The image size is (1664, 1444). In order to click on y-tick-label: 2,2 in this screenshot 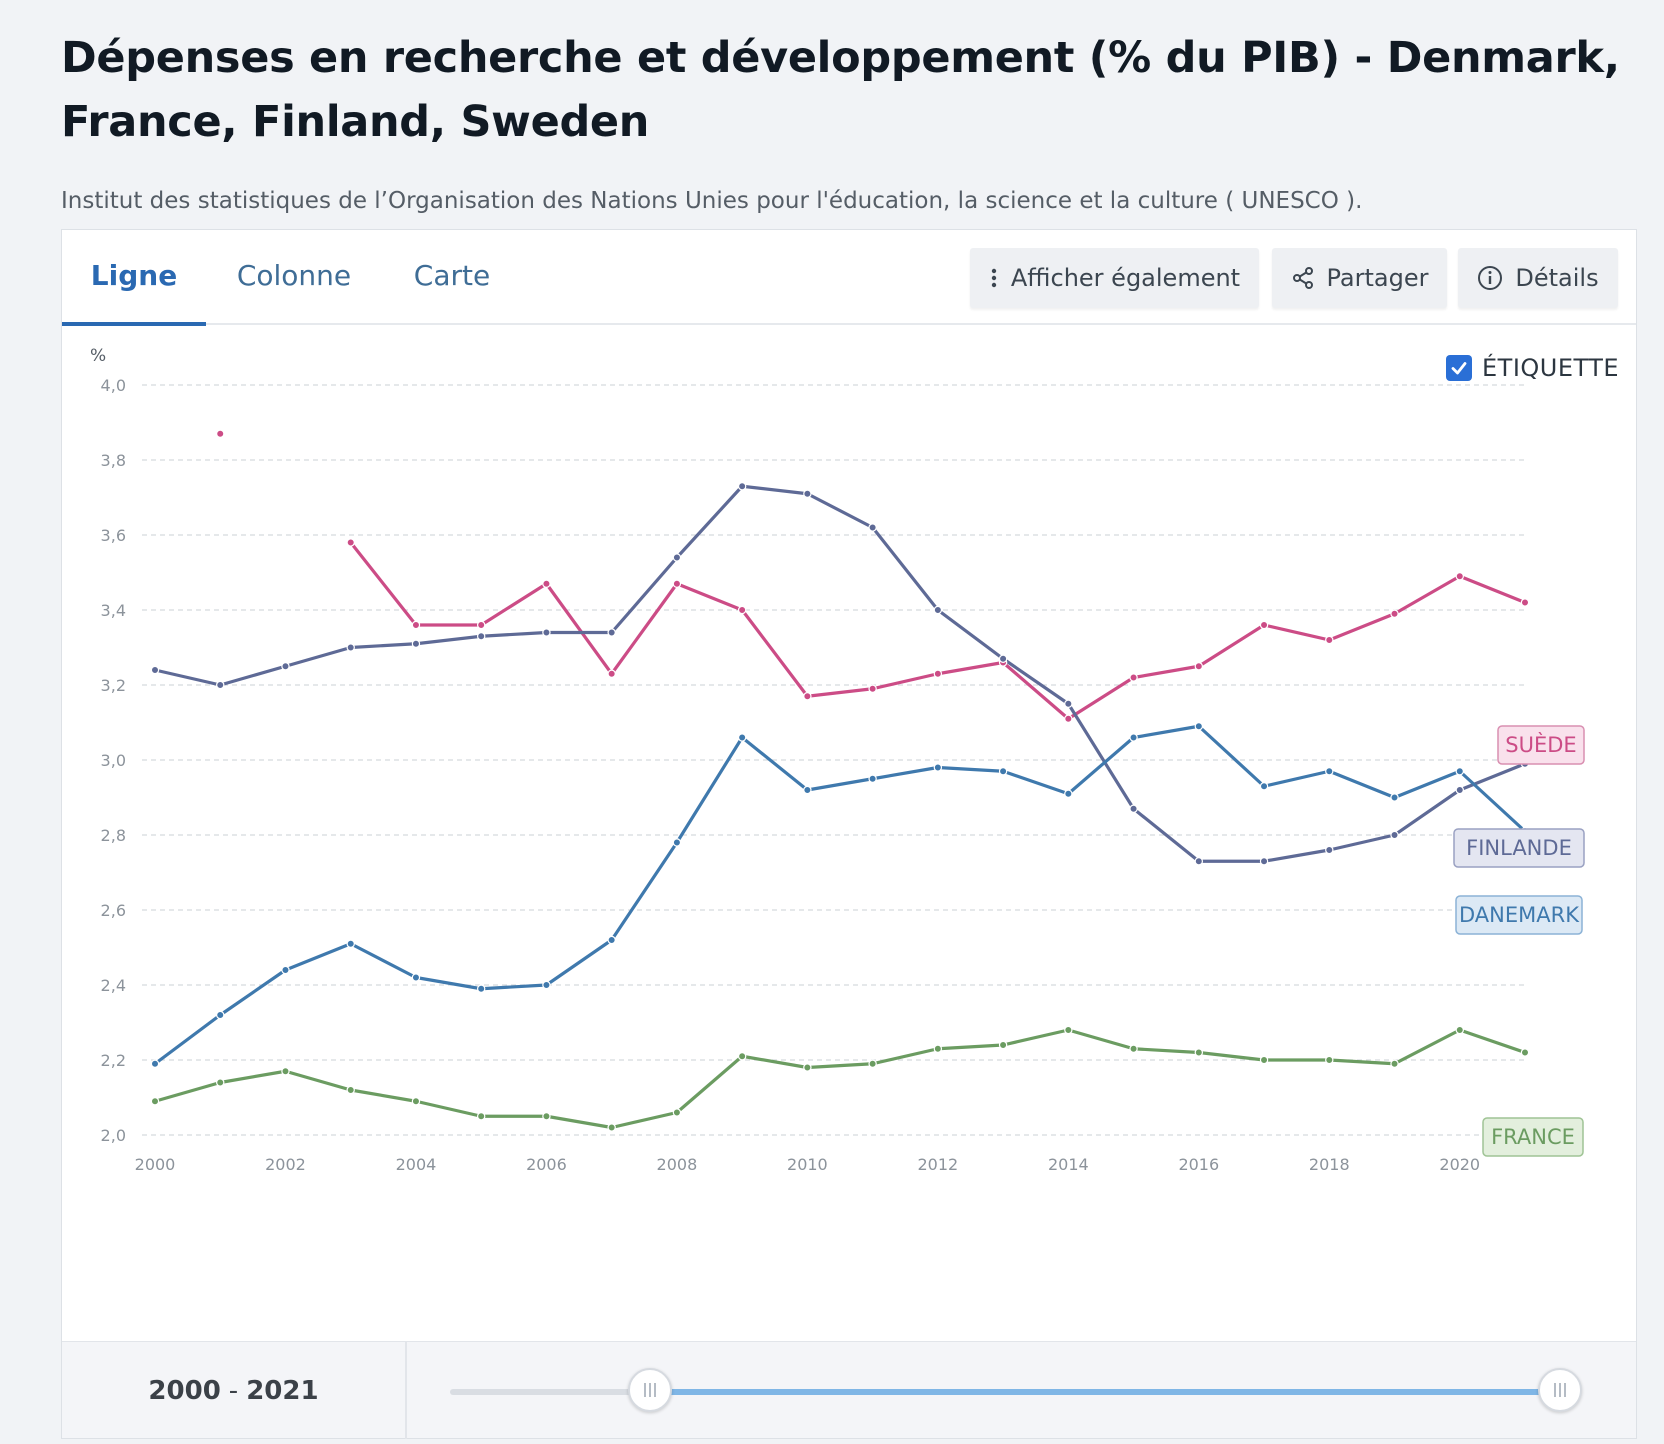, I will do `click(113, 1060)`.